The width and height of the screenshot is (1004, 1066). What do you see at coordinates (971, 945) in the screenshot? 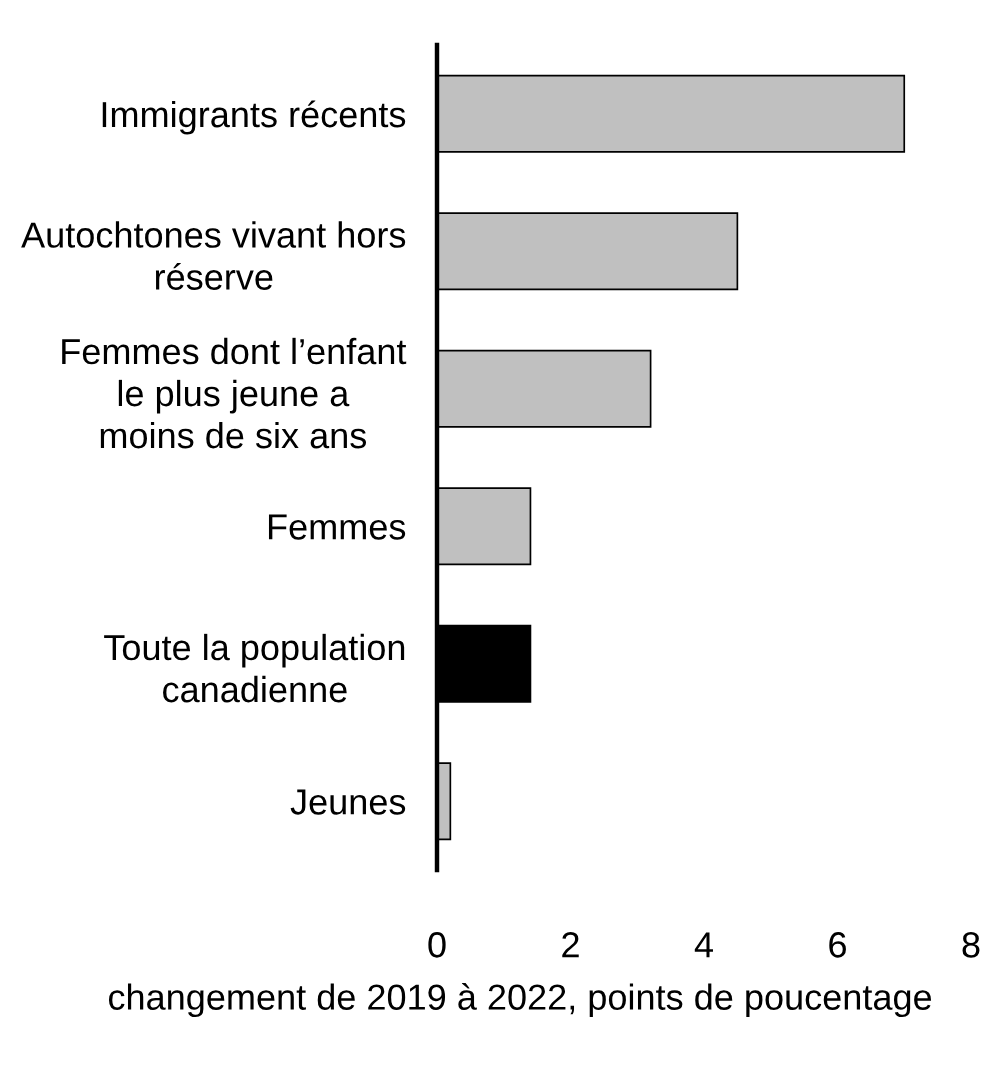
I see `x-tick-label: 8` at bounding box center [971, 945].